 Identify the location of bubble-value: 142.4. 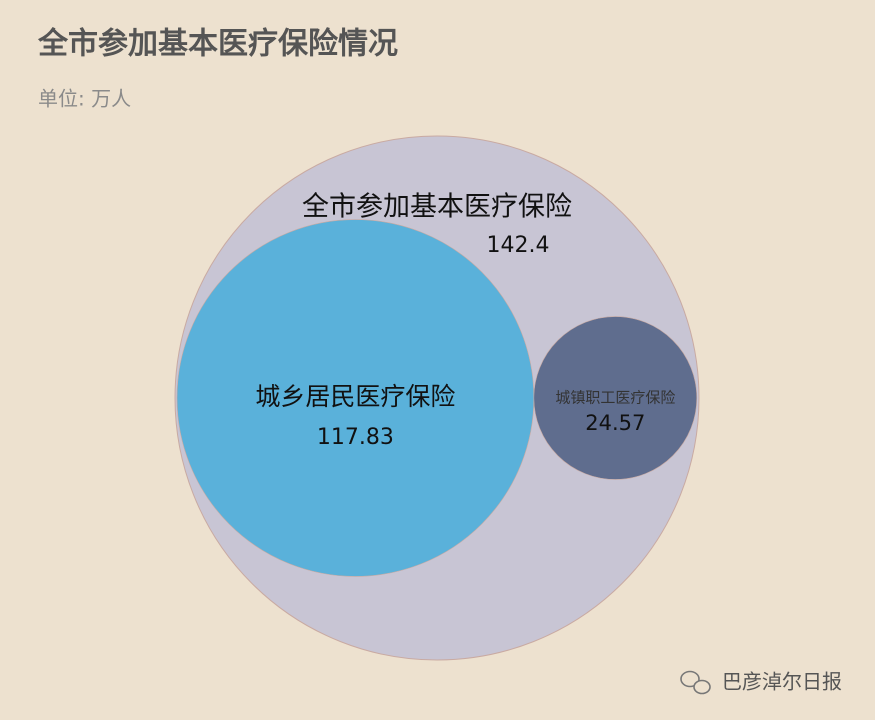
(518, 245).